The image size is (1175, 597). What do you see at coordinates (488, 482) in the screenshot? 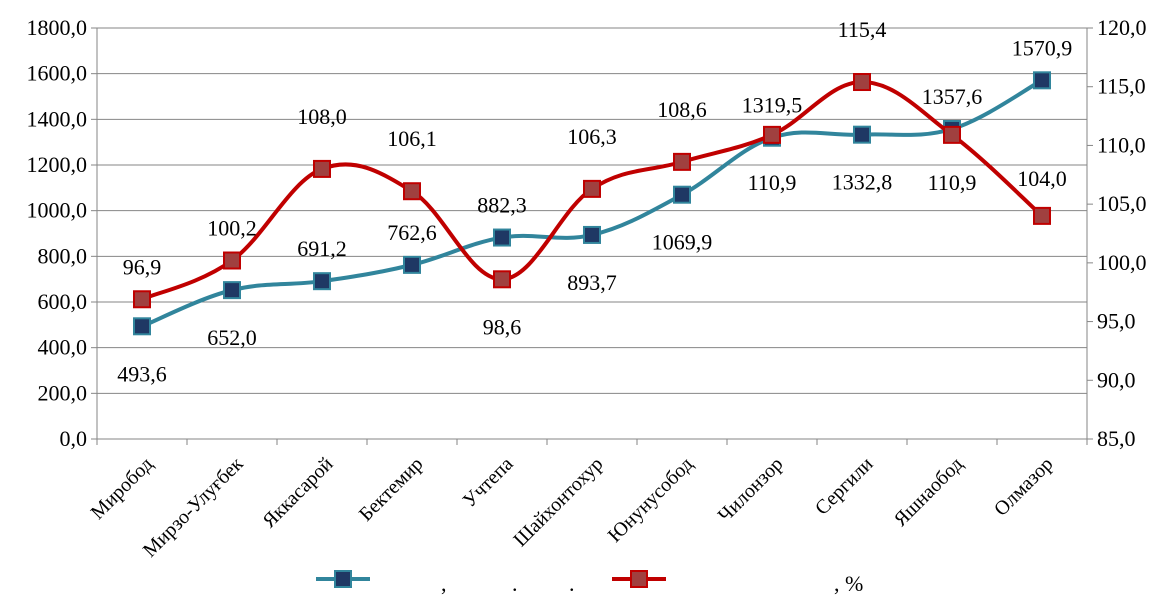
I see `category-label: Учтепа` at bounding box center [488, 482].